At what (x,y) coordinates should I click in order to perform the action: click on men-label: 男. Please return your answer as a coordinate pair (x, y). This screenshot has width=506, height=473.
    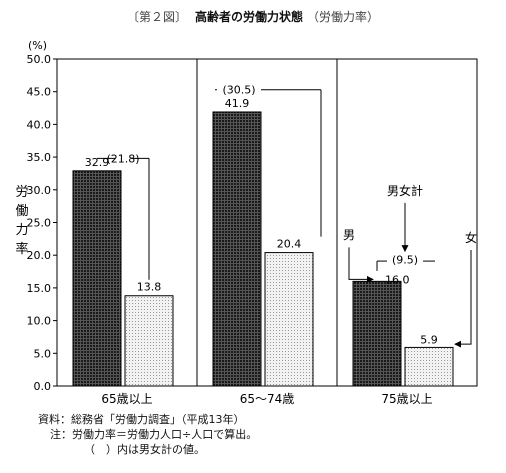
    Looking at the image, I should click on (349, 235).